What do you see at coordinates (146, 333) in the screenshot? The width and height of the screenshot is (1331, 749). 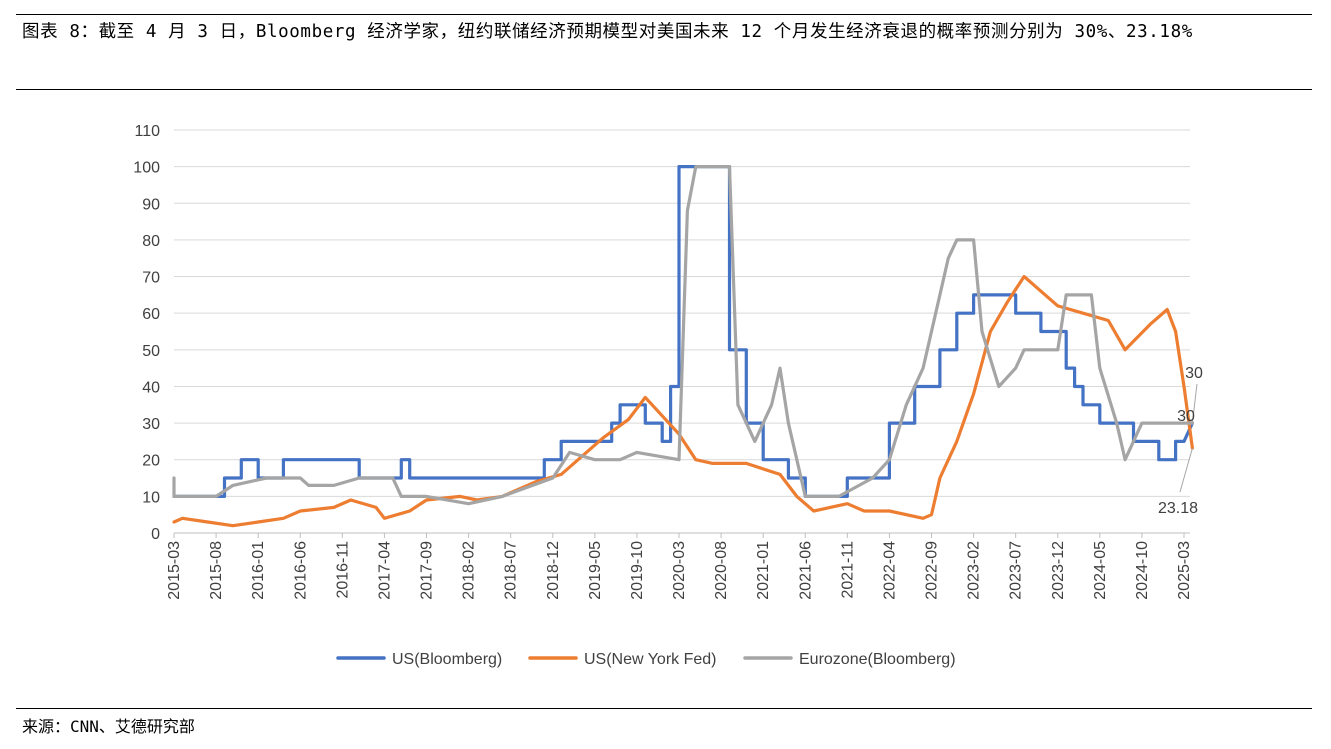 I see `y-axis: 0 10 20 30 40 50 60 70 80 90 100 110` at bounding box center [146, 333].